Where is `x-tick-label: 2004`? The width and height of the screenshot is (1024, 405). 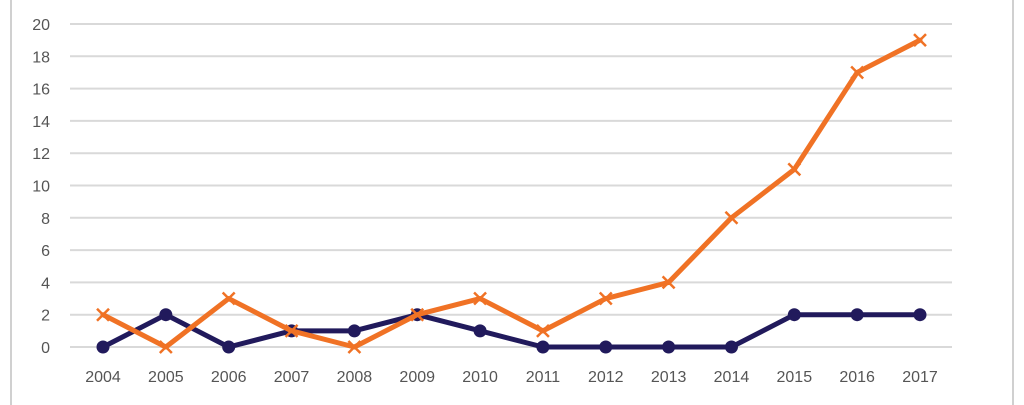
x-tick-label: 2004 is located at coordinates (103, 377).